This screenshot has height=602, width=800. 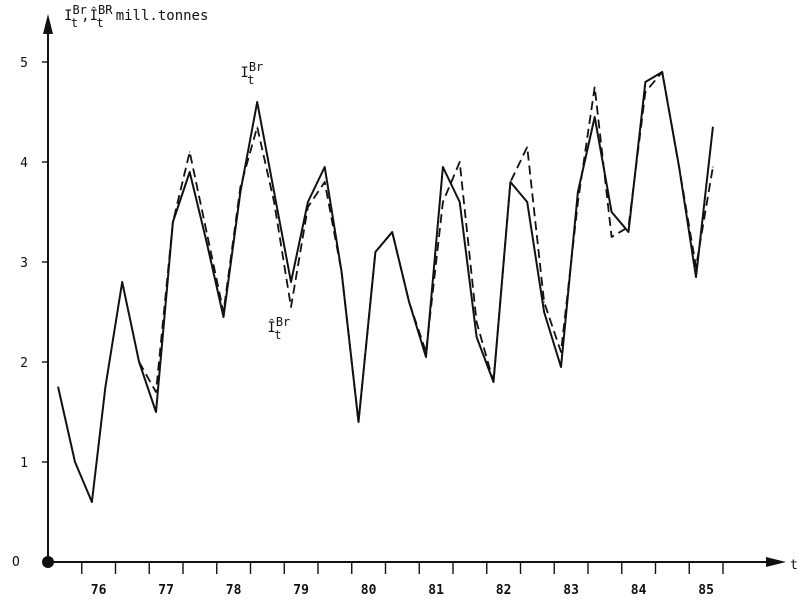 What do you see at coordinates (99, 590) in the screenshot?
I see `x-tick-label: 76` at bounding box center [99, 590].